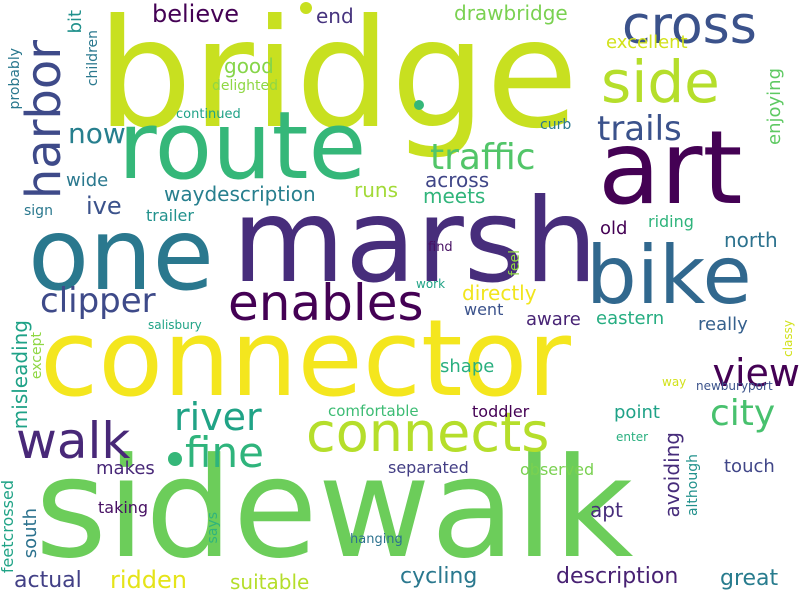 The height and width of the screenshot is (600, 800). What do you see at coordinates (440, 247) in the screenshot?
I see `word-find: find` at bounding box center [440, 247].